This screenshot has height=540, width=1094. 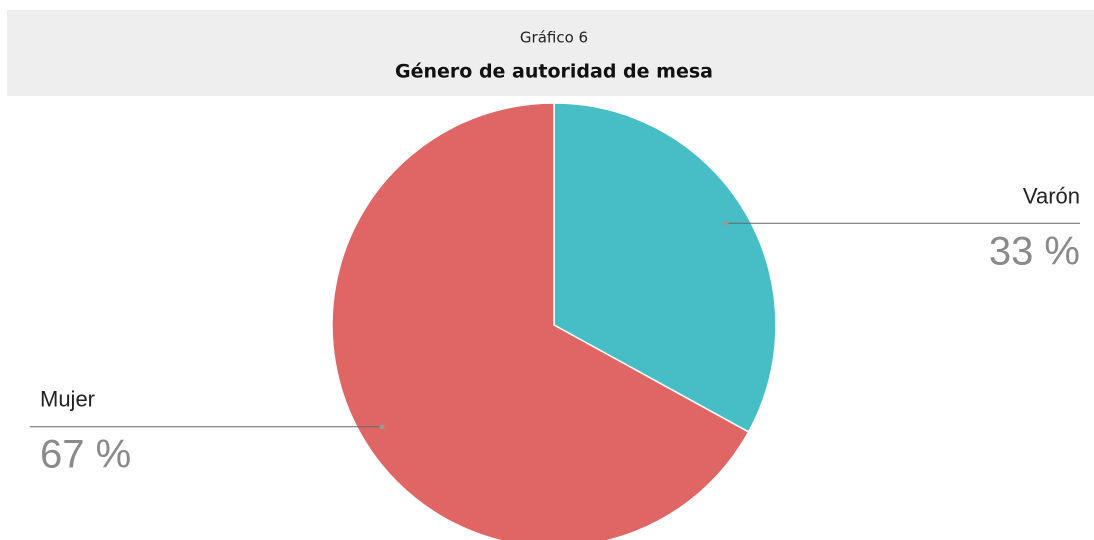 I want to click on slice-value-label: 67 %, so click(x=85, y=455).